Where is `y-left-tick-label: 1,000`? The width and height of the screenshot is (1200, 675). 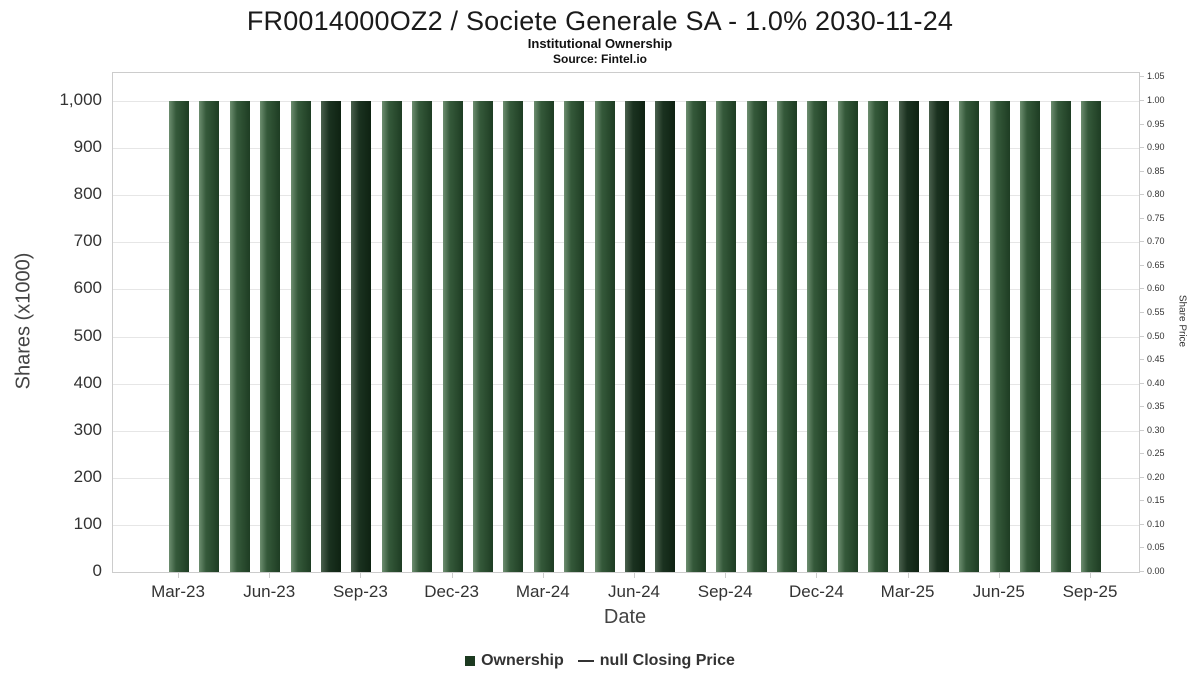 y-left-tick-label: 1,000 is located at coordinates (80, 99).